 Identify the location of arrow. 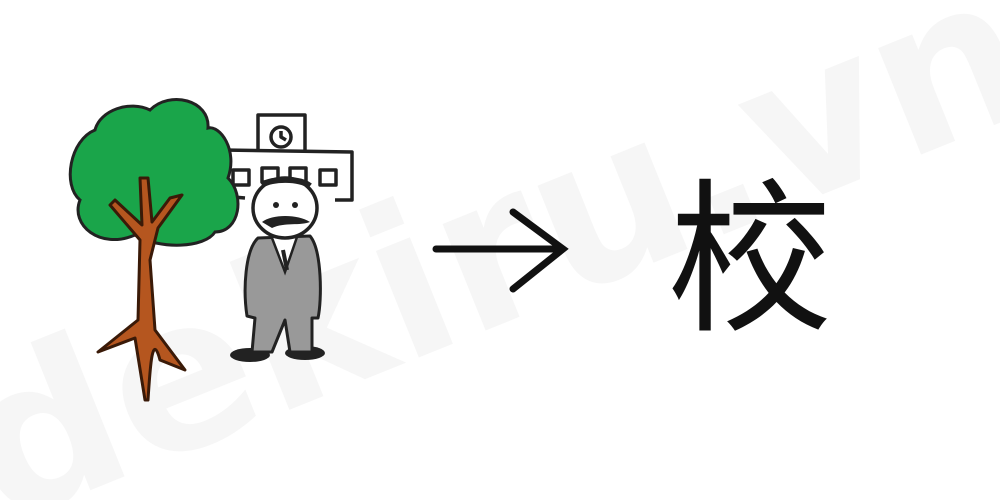
(500, 250).